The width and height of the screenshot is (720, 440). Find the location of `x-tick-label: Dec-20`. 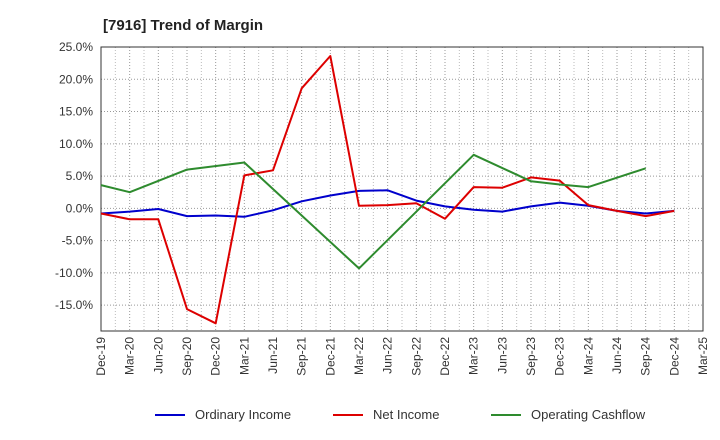

x-tick-label: Dec-20 is located at coordinates (216, 356).